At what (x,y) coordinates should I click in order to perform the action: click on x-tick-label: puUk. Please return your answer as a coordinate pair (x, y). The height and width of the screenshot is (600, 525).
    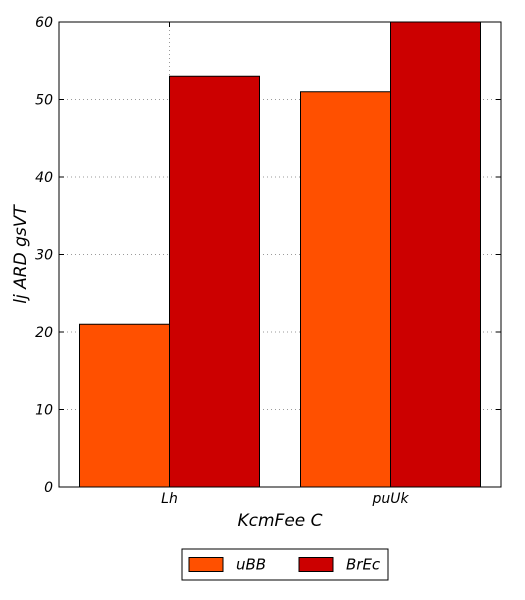
    Looking at the image, I should click on (390, 499).